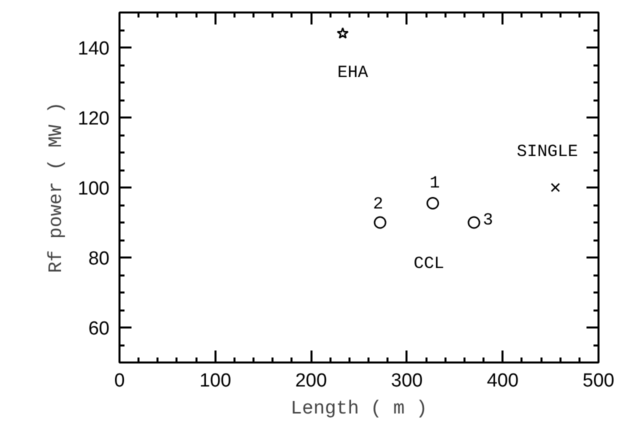 The width and height of the screenshot is (624, 442). What do you see at coordinates (99, 259) in the screenshot?
I see `y-tick-label: 80` at bounding box center [99, 259].